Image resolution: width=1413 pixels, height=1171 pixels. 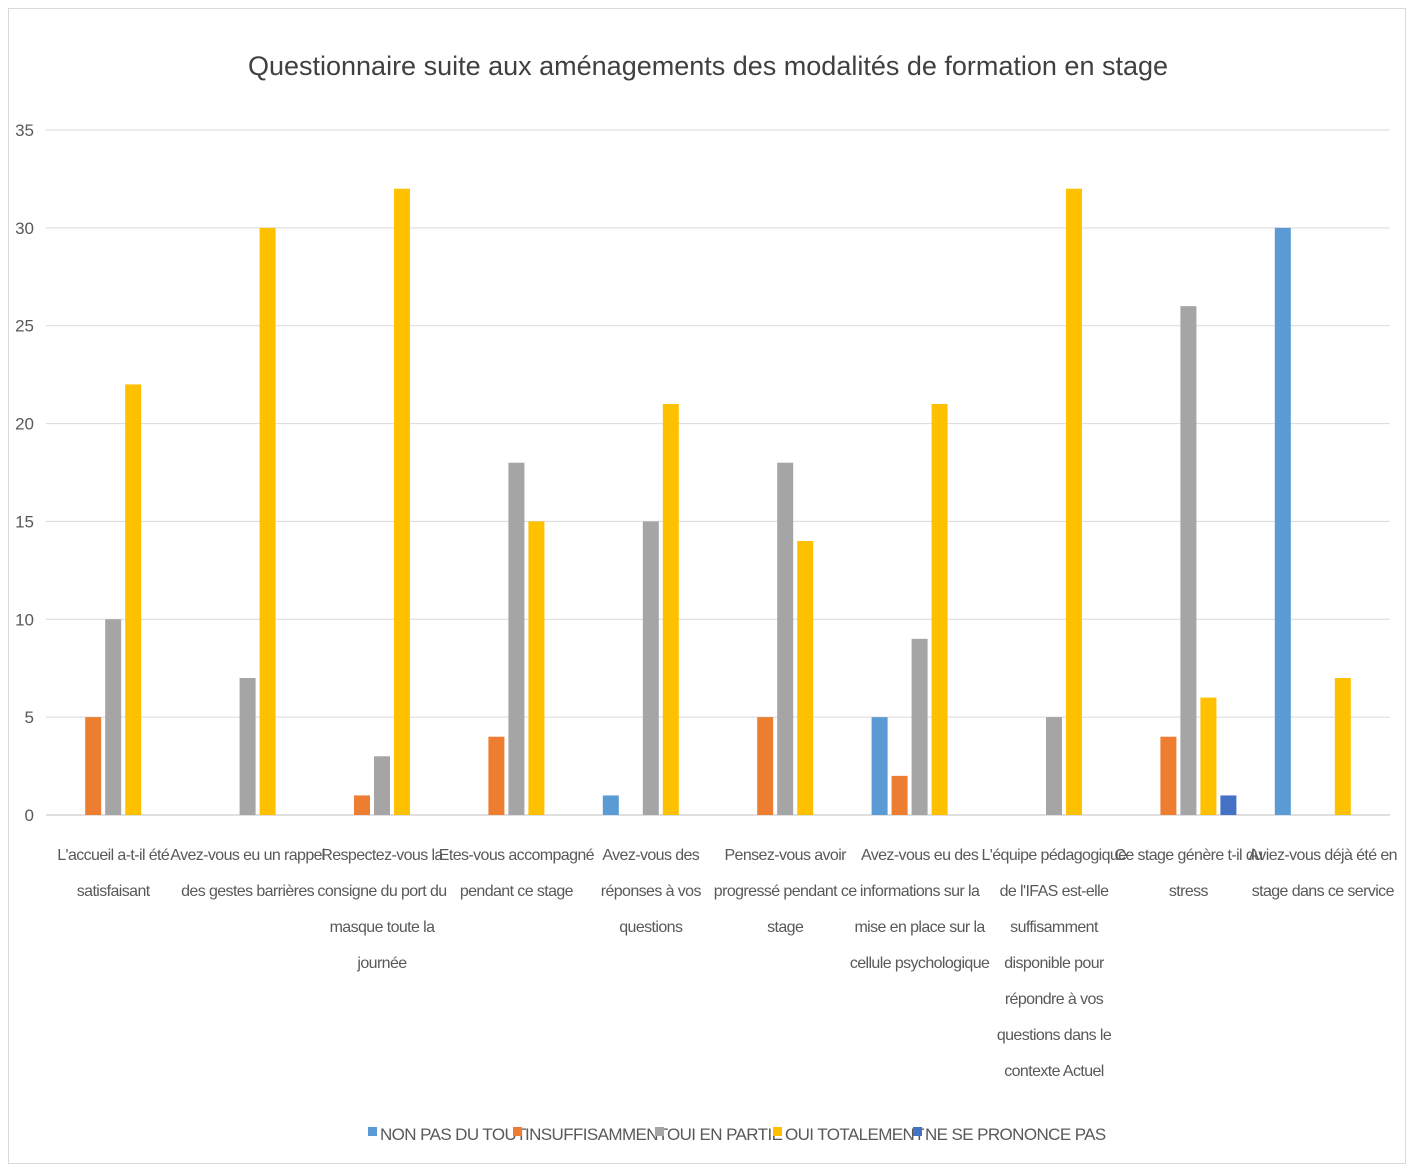 I want to click on legend-label: OUI TOTALEMENT, so click(x=854, y=1134).